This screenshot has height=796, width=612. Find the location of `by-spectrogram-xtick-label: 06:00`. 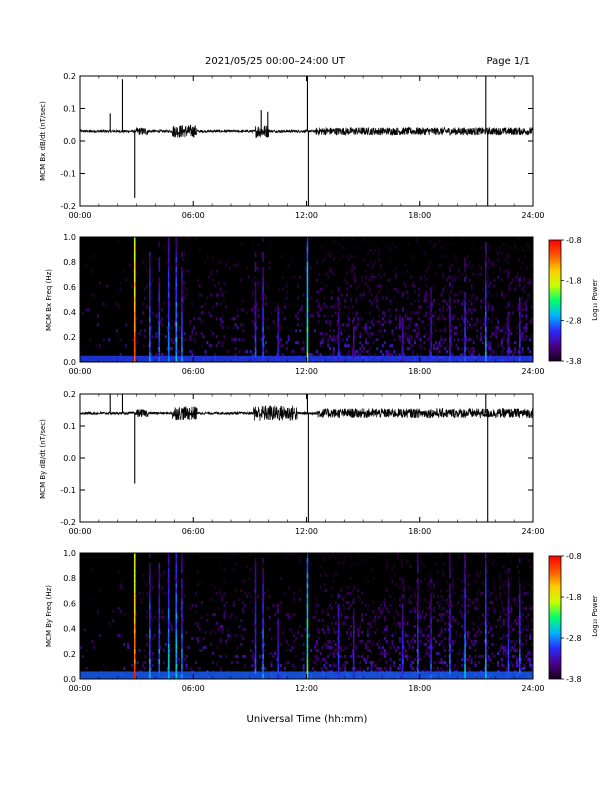

by-spectrogram-xtick-label: 06:00 is located at coordinates (193, 688).